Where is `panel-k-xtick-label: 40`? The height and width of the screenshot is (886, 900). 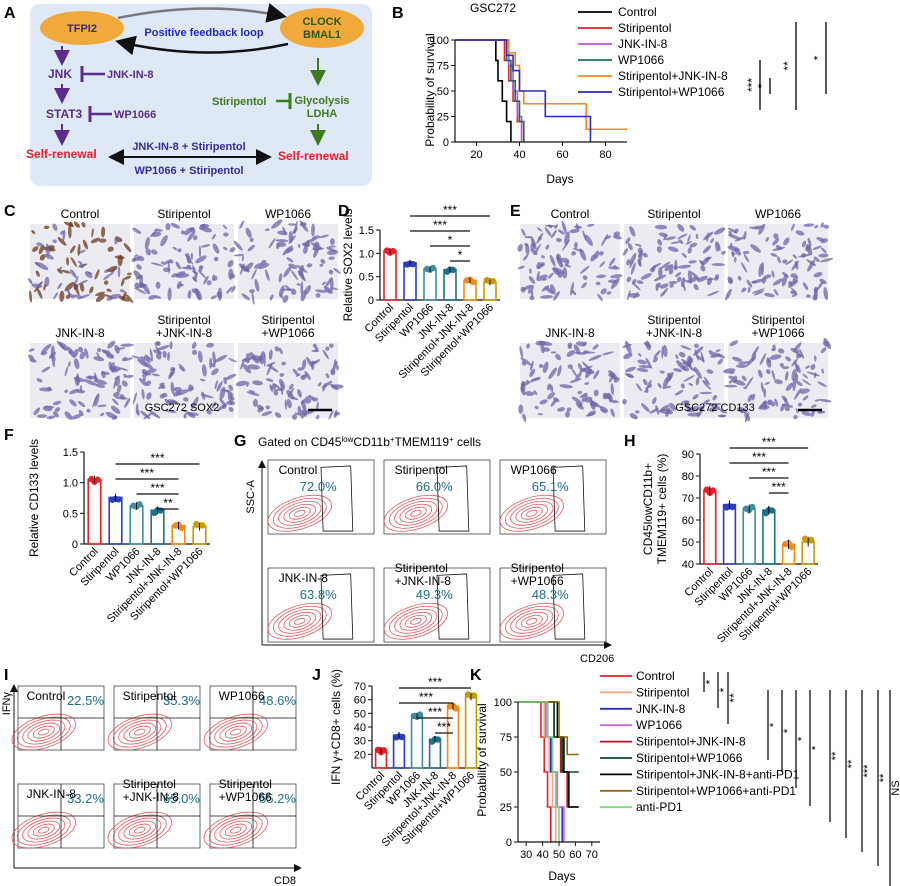
panel-k-xtick-label: 40 is located at coordinates (542, 855).